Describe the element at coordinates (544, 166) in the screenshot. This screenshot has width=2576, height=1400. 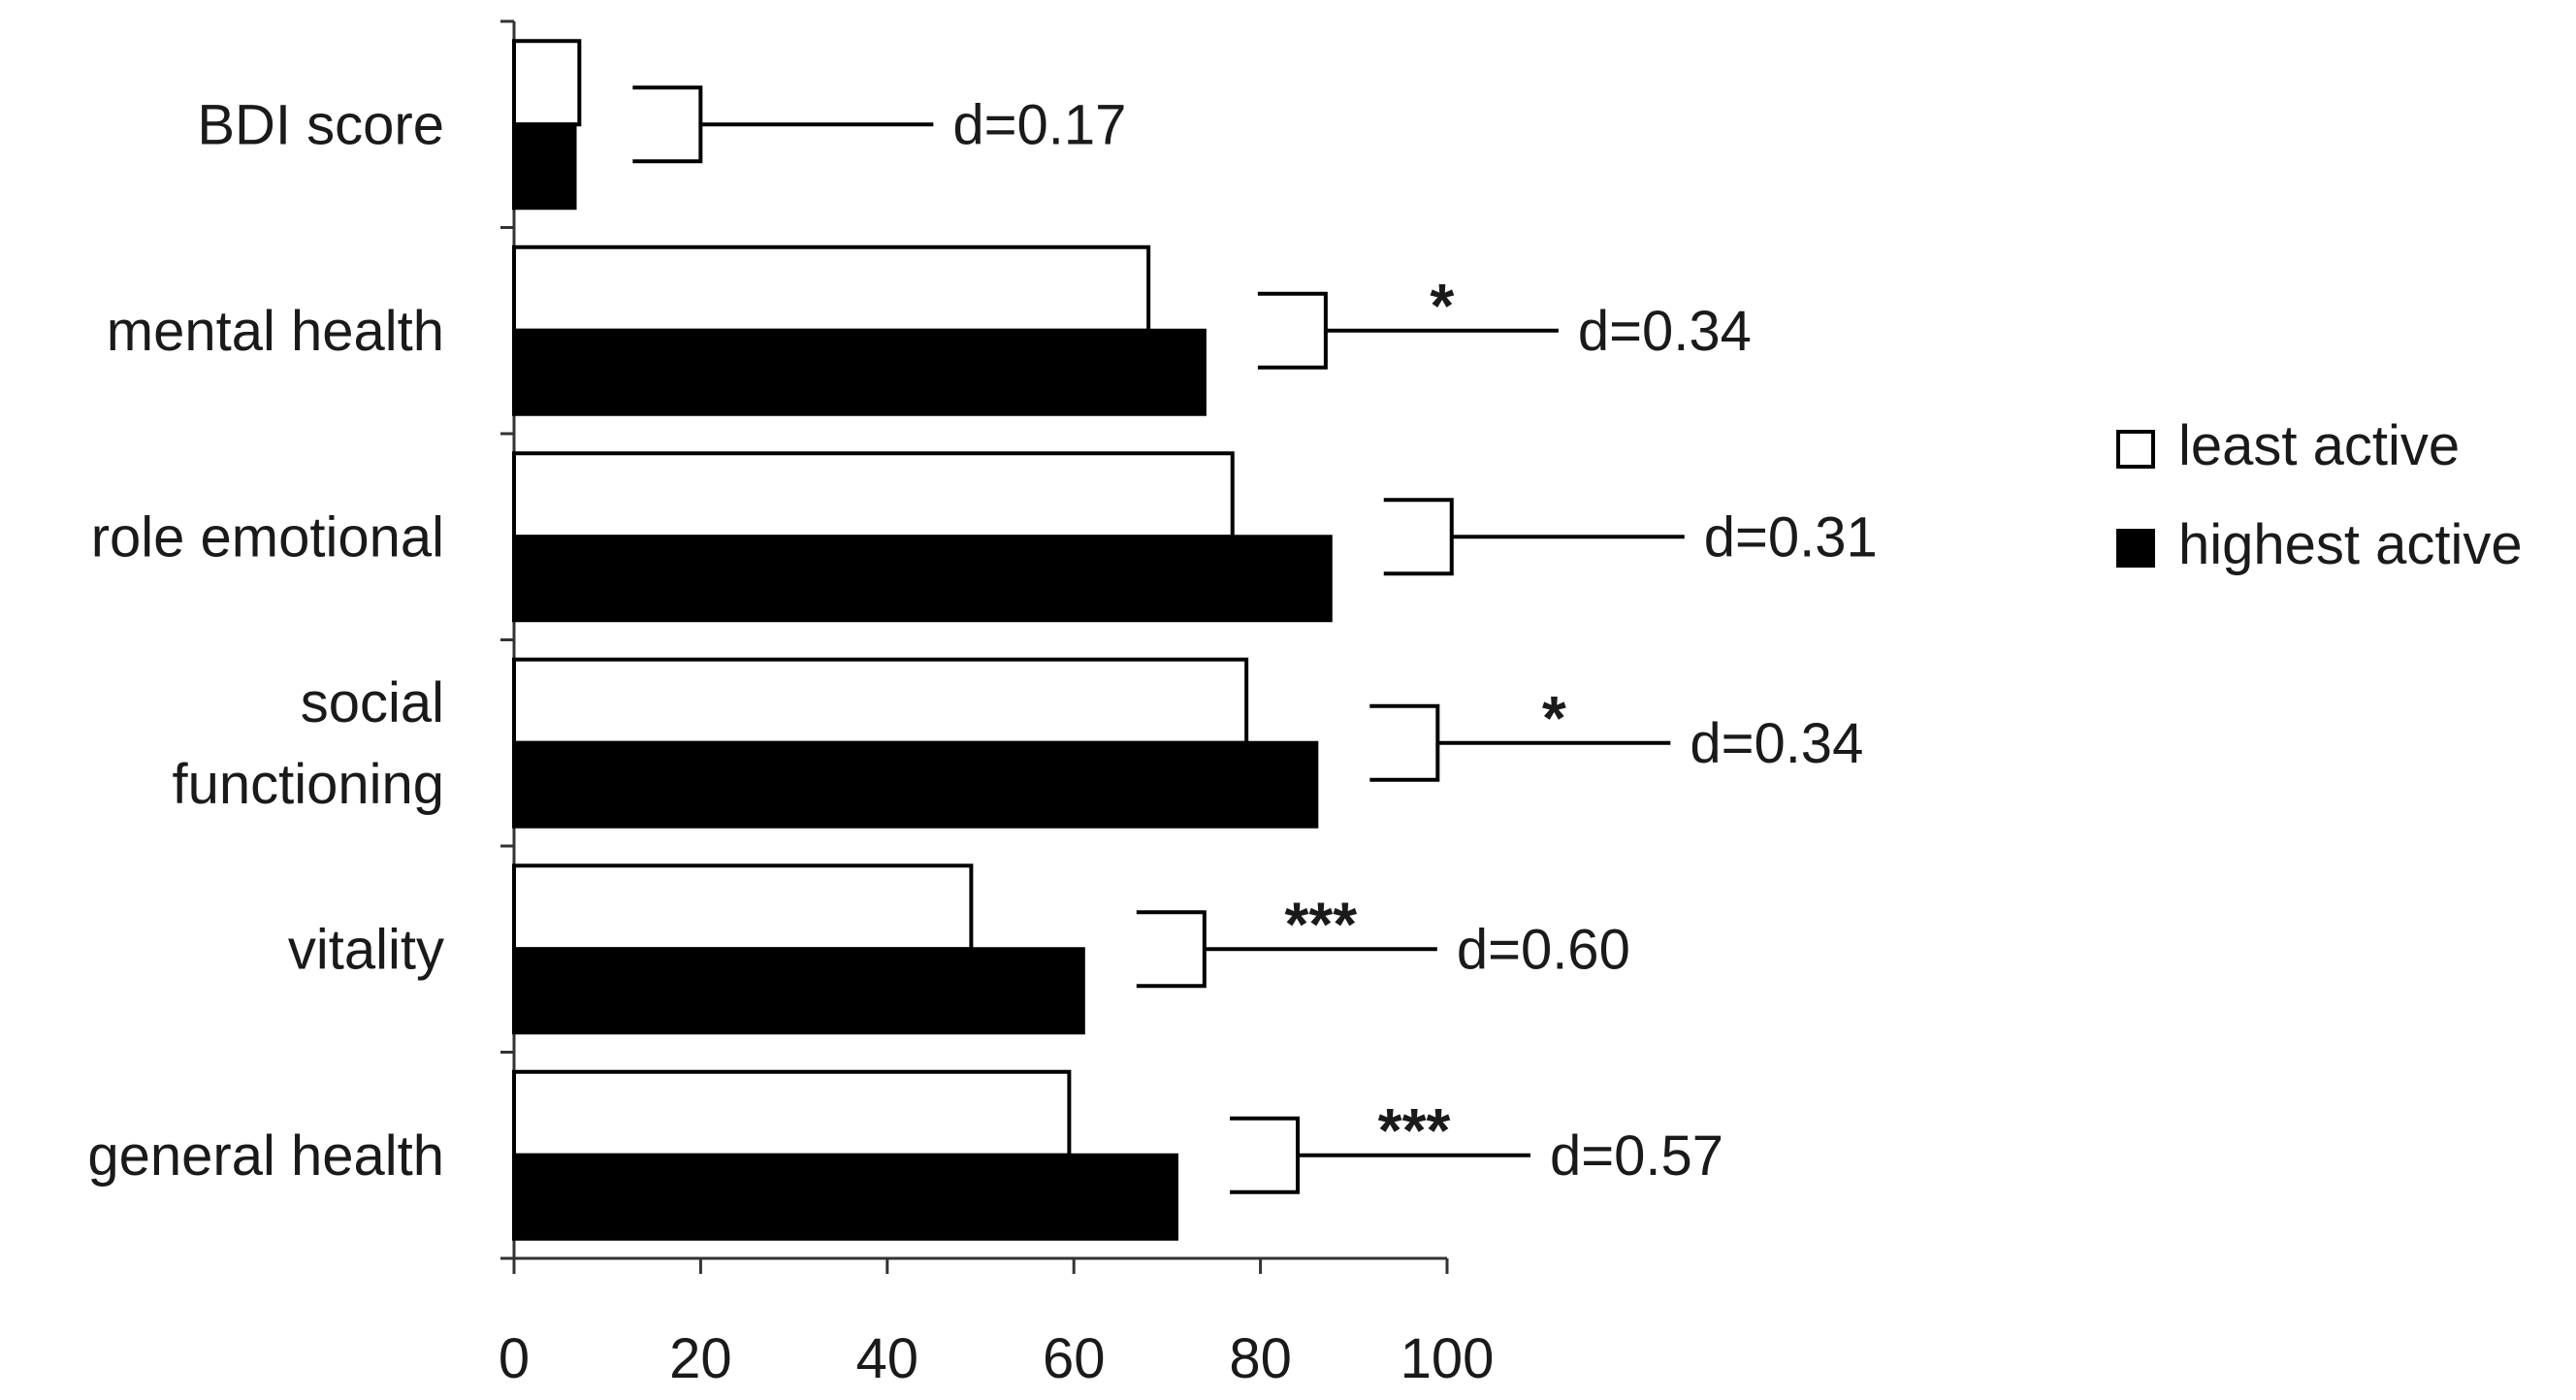
I see `bar-highest-active-bdi-score` at that location.